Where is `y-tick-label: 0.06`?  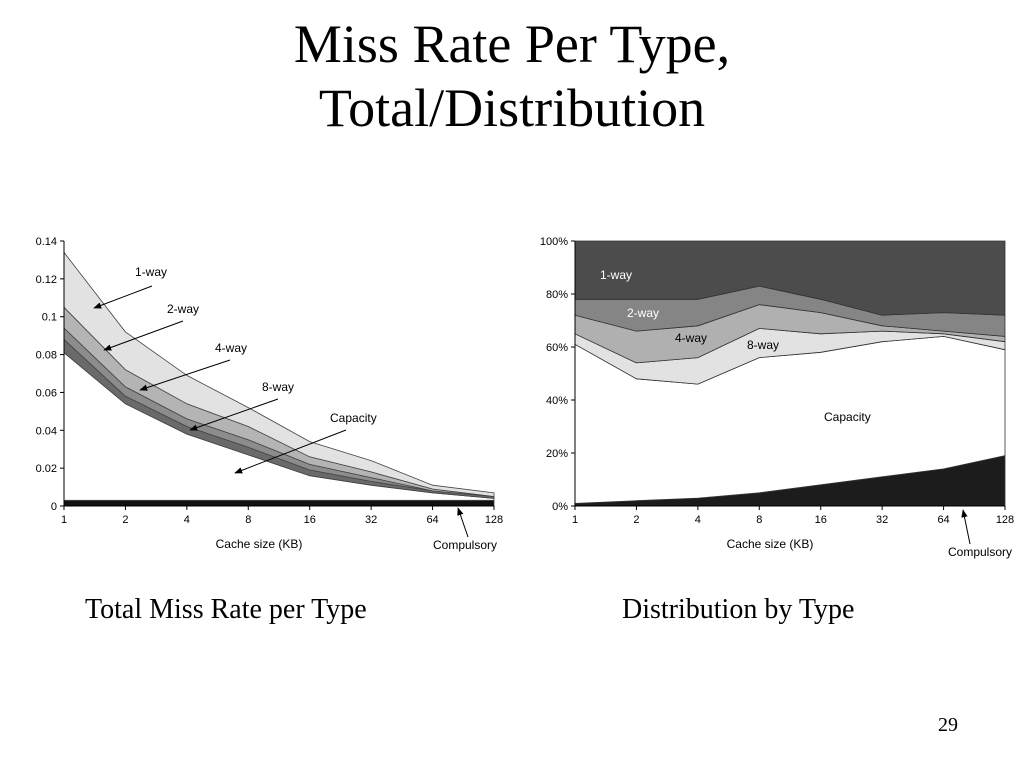
y-tick-label: 0.06 is located at coordinates (46, 393).